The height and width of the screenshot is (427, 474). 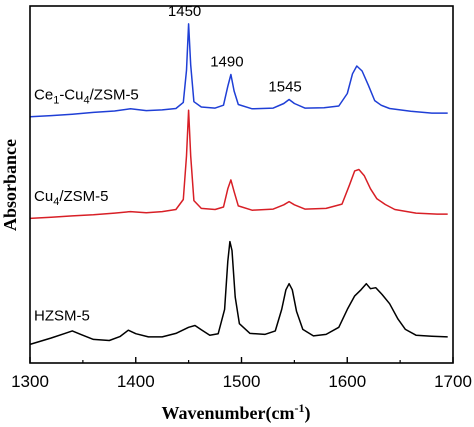 I want to click on series-label-hzsm-5: HZSM-5, so click(x=62, y=316).